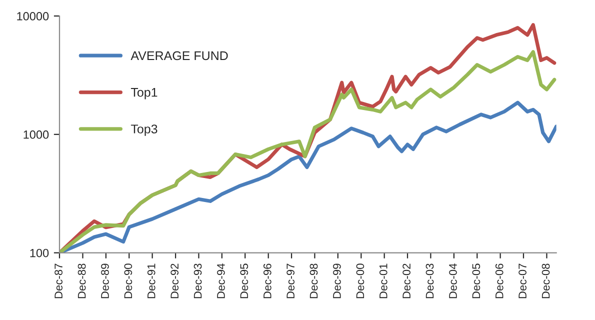 The height and width of the screenshot is (320, 595). Describe the element at coordinates (430, 281) in the screenshot. I see `x-tick-label: Dec-03` at that location.